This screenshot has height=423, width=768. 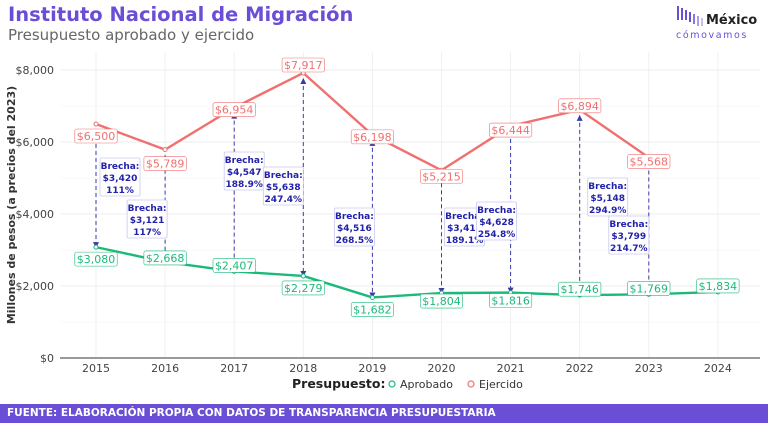 I want to click on aprobado-data-label-text: $1,769, so click(x=649, y=288).